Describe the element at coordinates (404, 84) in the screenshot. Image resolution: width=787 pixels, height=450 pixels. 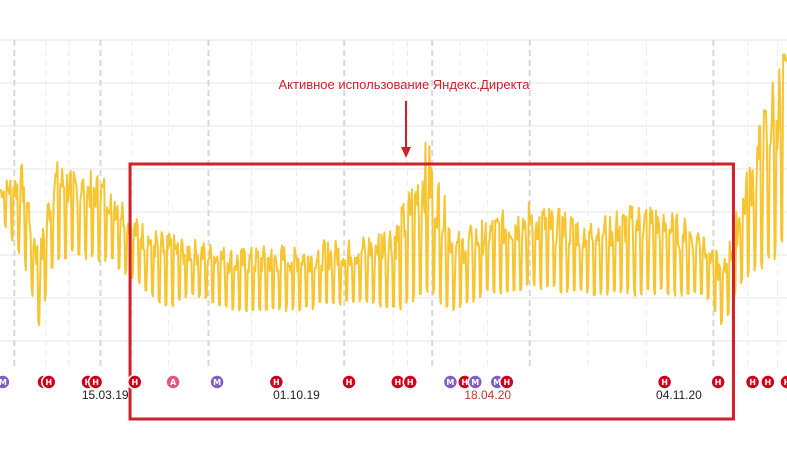
I see `annotation-label: Активное использование Яндекс.Директа` at that location.